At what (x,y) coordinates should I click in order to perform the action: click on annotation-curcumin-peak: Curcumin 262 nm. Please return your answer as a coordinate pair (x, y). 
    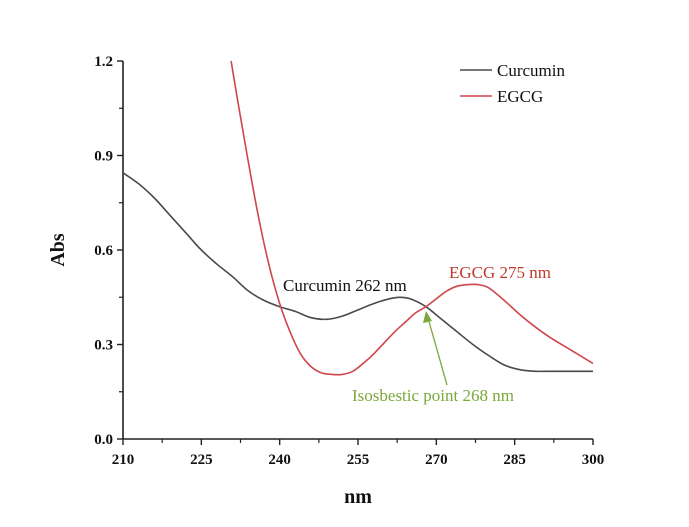
    Looking at the image, I should click on (345, 285).